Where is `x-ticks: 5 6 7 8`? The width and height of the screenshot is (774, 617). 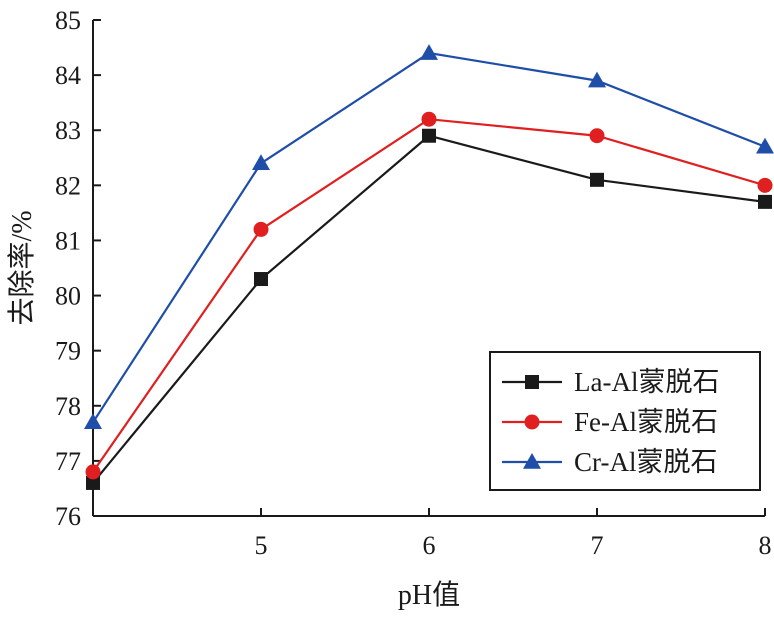
x-ticks: 5 6 7 8 is located at coordinates (513, 534).